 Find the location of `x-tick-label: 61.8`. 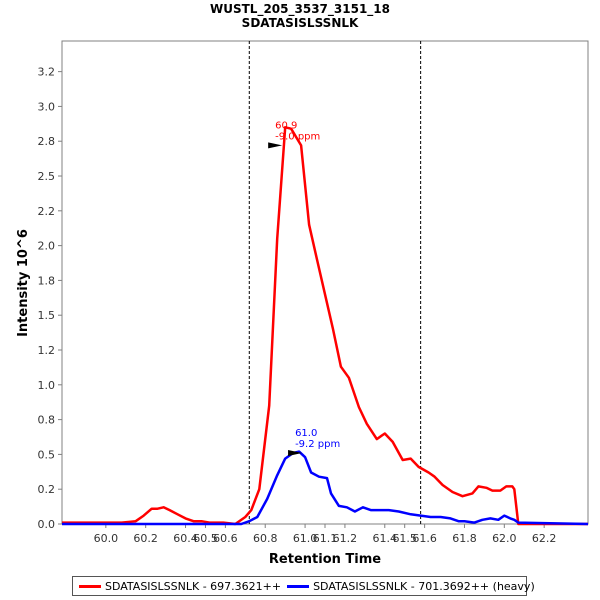

x-tick-label: 61.8 is located at coordinates (464, 538).